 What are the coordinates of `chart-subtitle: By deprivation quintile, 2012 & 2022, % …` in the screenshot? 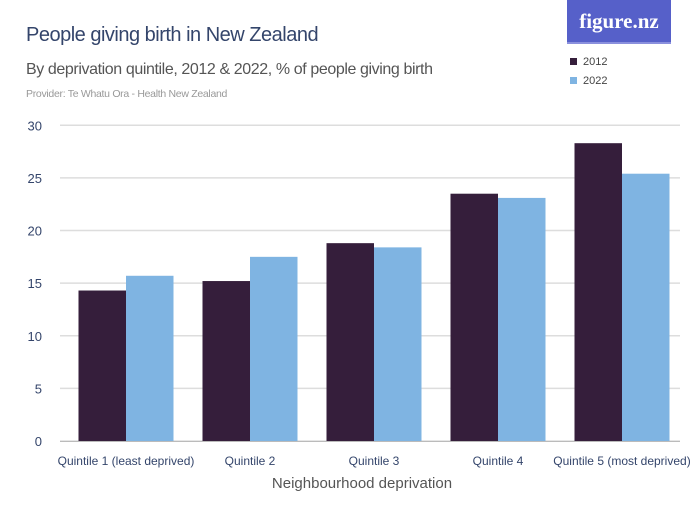 It's located at (229, 69).